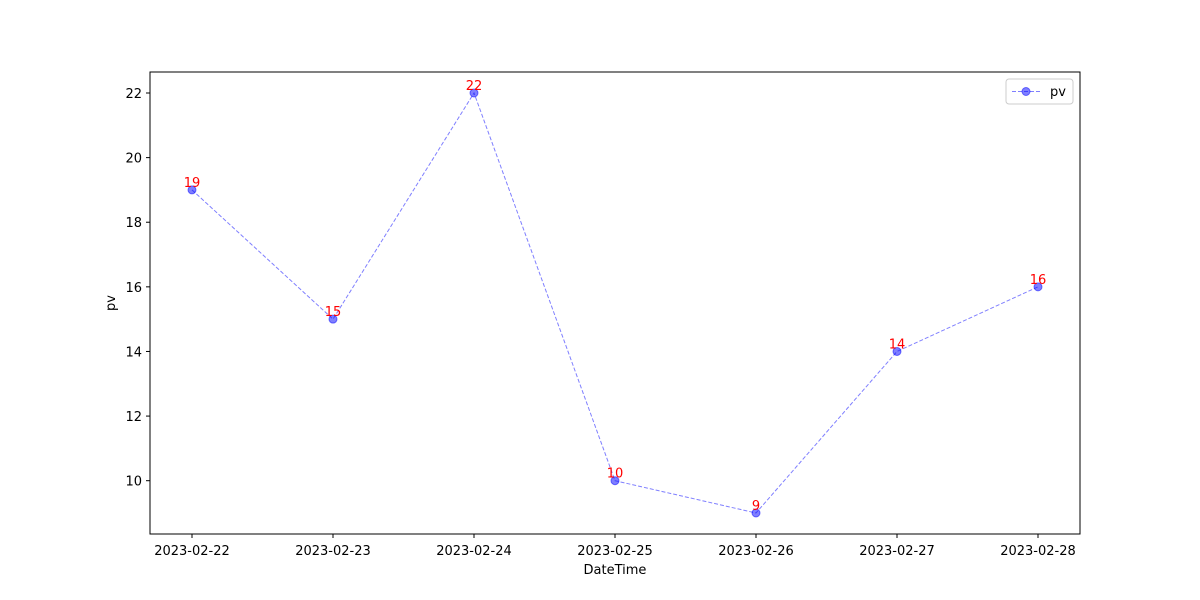 The height and width of the screenshot is (600, 1200). I want to click on legend-series-label: pv, so click(1058, 92).